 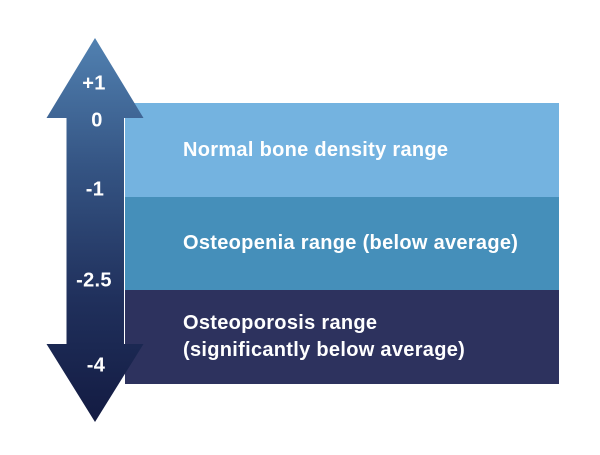 I want to click on tick-zero: 0, so click(x=97, y=120).